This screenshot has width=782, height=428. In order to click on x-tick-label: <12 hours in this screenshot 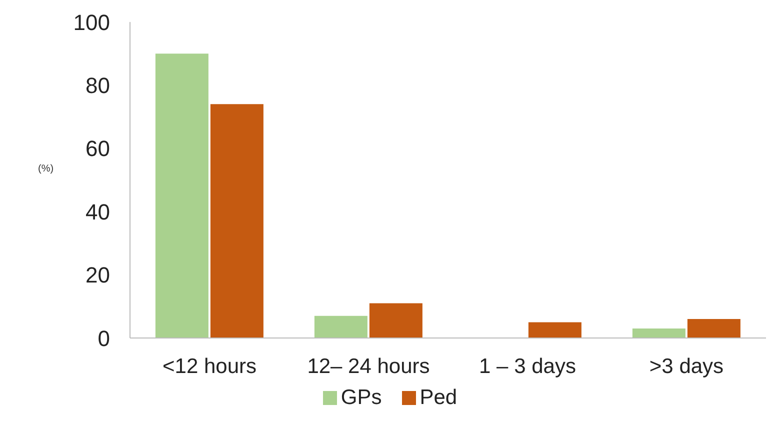, I will do `click(209, 366)`.